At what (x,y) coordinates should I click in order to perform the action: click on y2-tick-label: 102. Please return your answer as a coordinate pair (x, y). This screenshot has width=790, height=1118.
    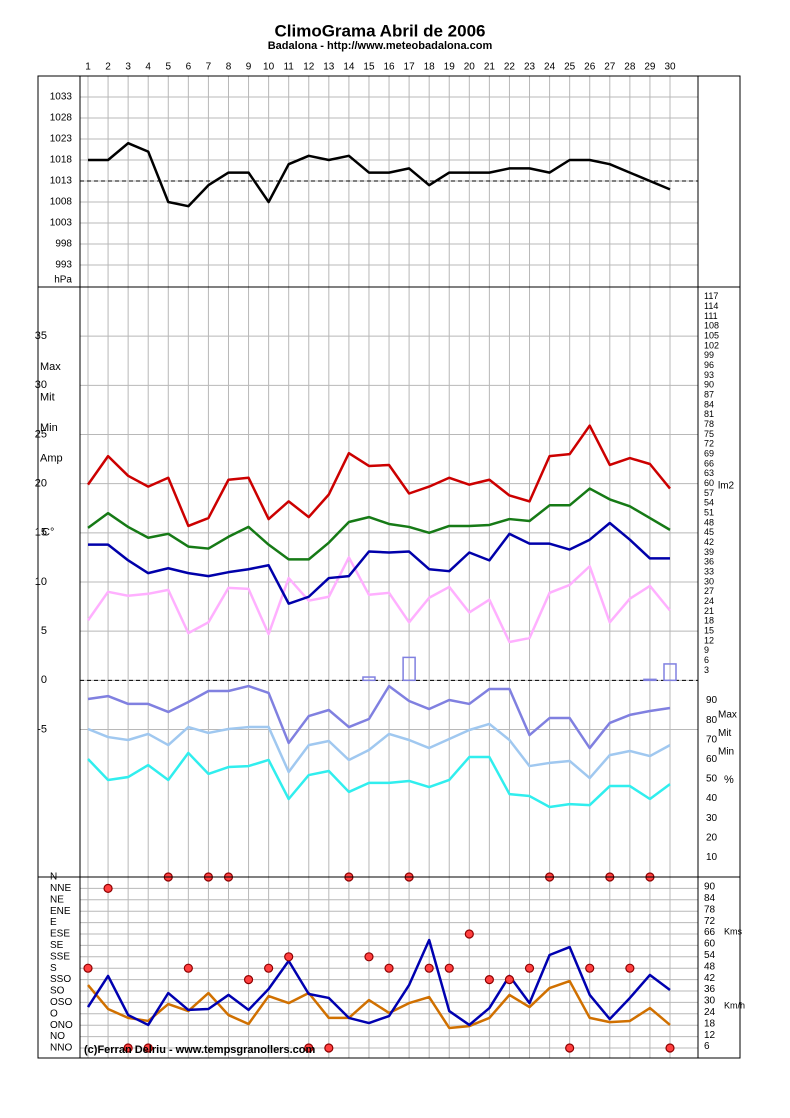
    Looking at the image, I should click on (711, 345).